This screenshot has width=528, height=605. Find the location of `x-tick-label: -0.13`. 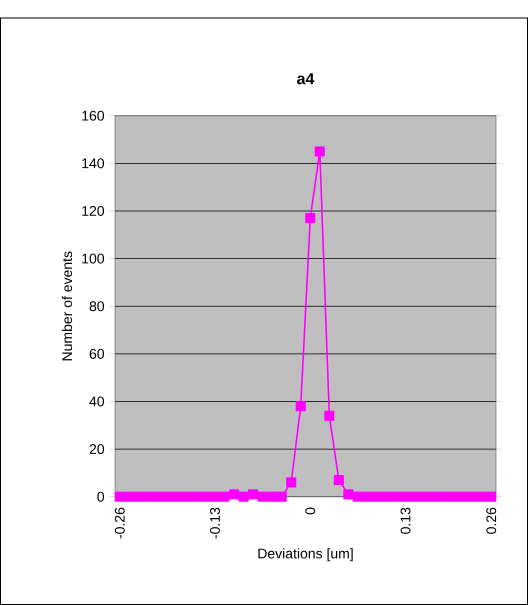

x-tick-label: -0.13 is located at coordinates (215, 523).